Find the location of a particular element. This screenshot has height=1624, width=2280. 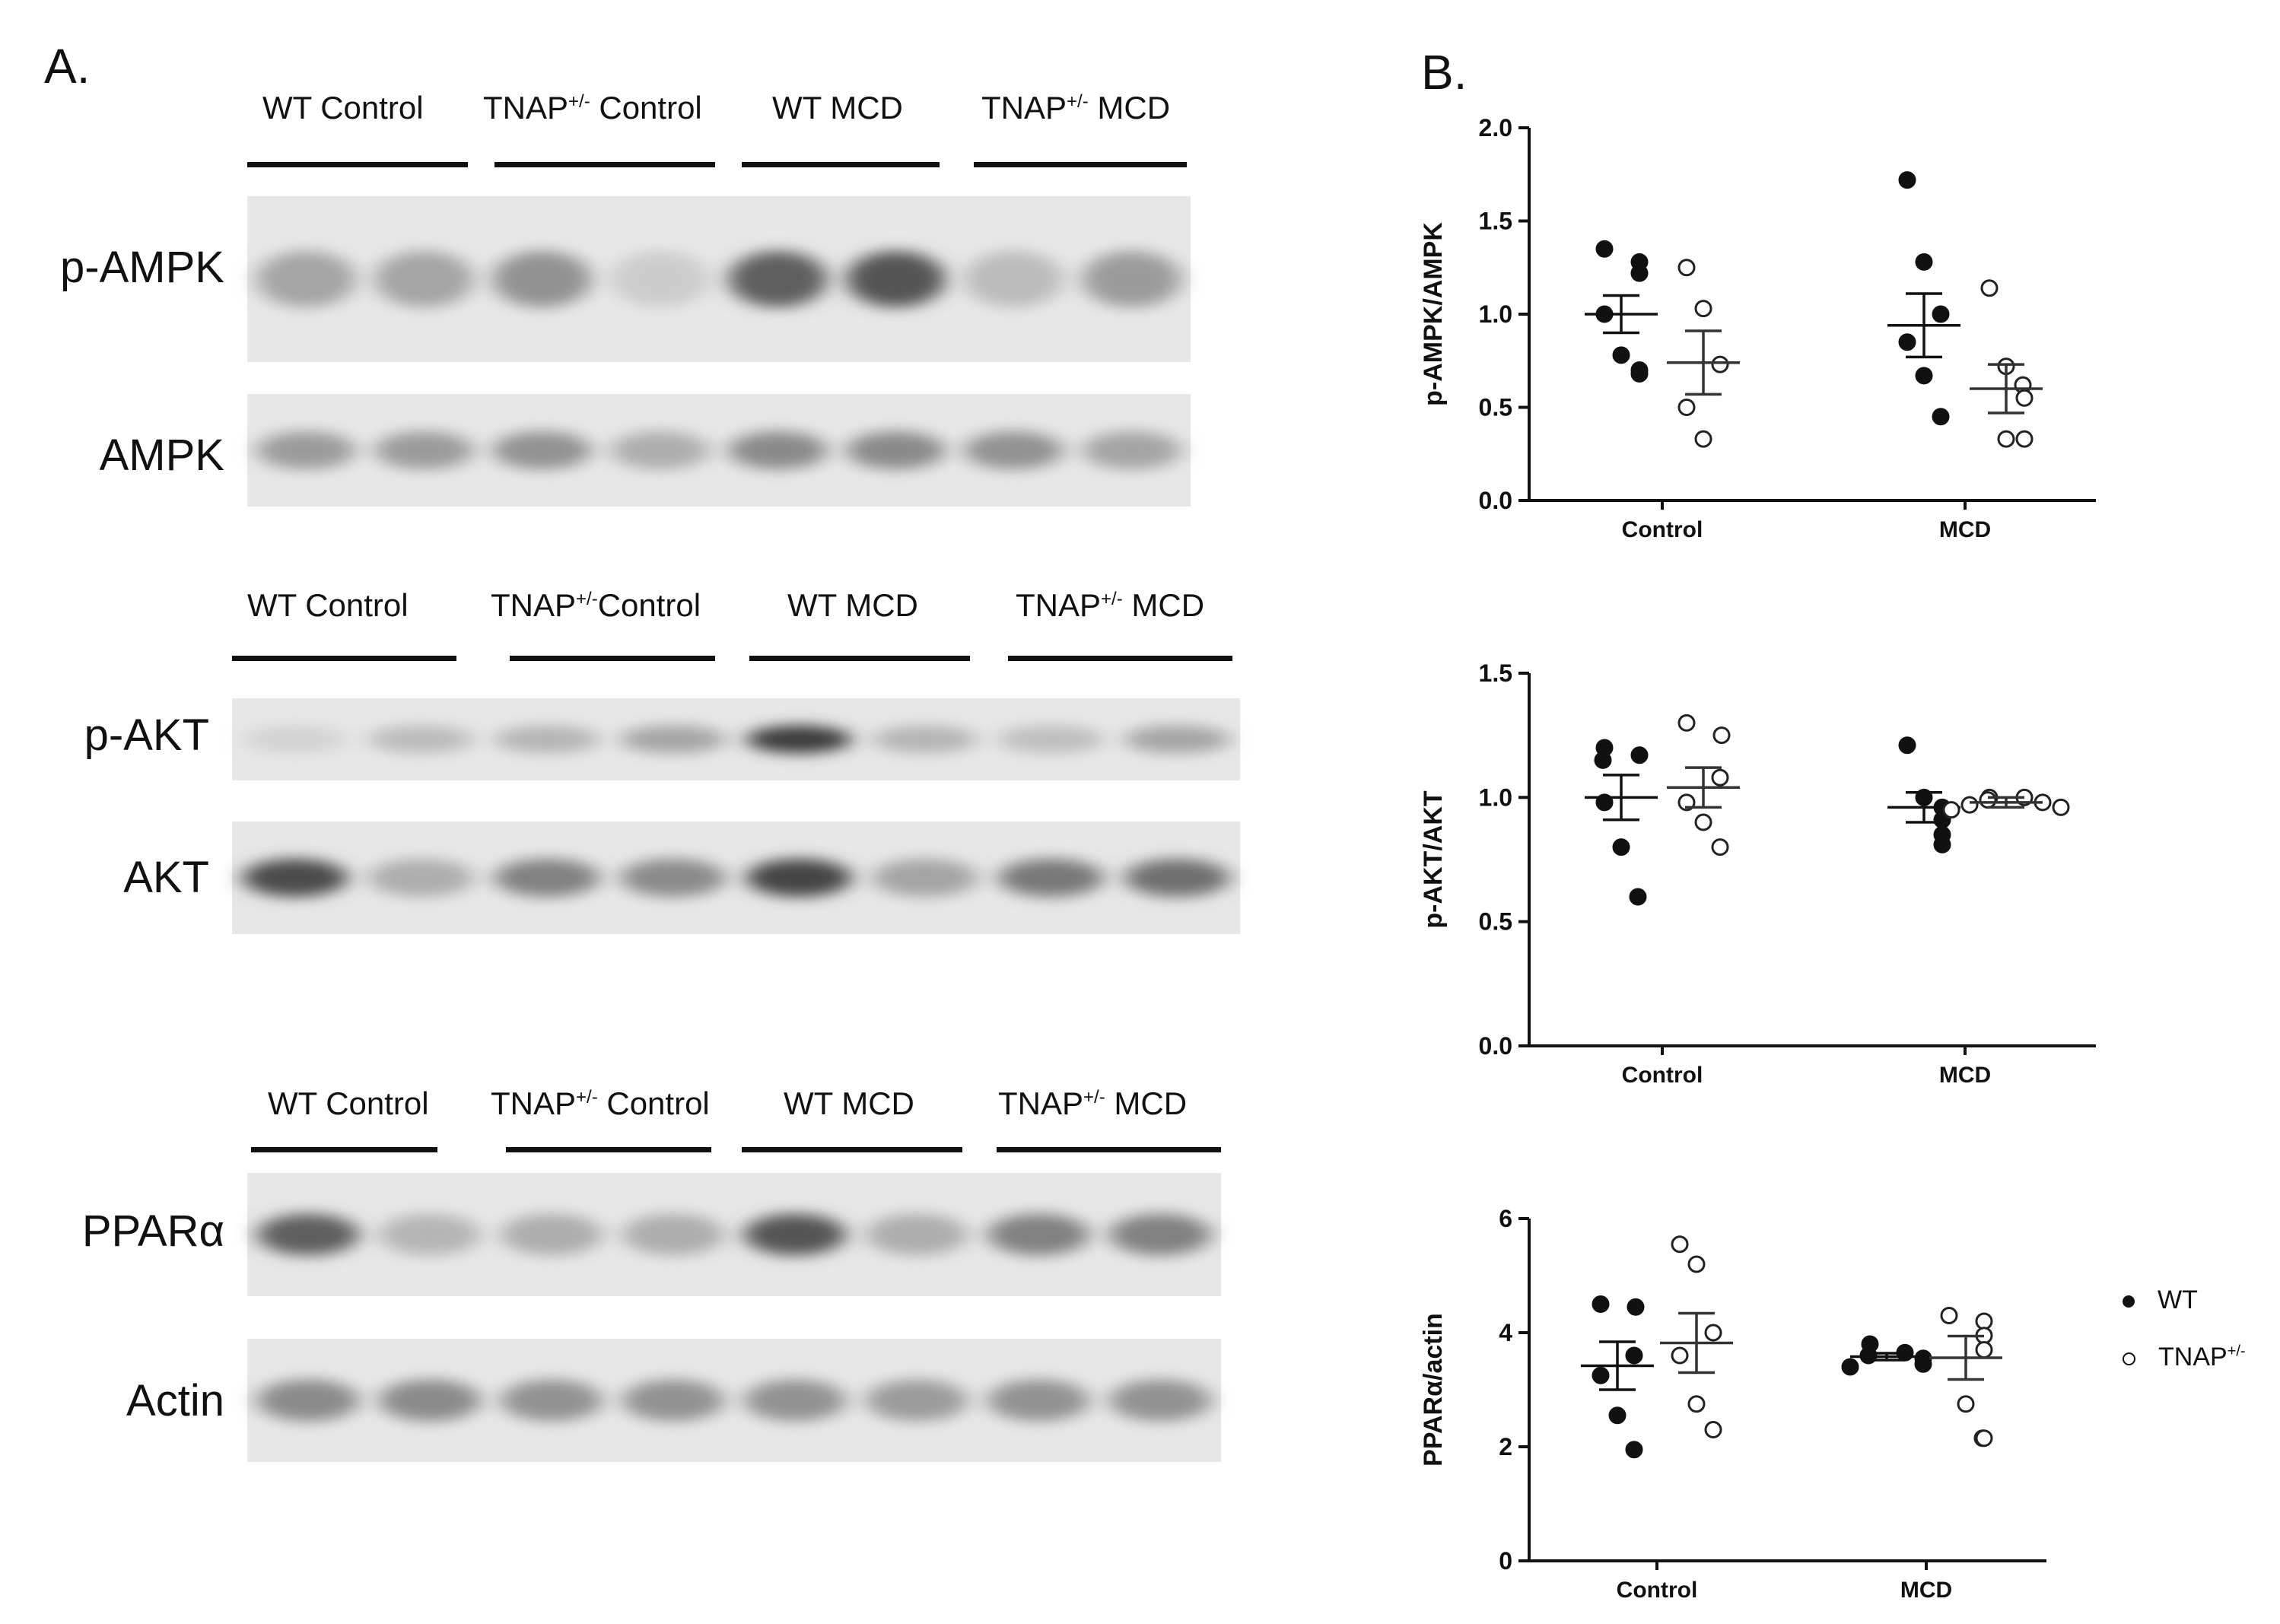

lane-label-1: TNAP+/-Control is located at coordinates (596, 605).